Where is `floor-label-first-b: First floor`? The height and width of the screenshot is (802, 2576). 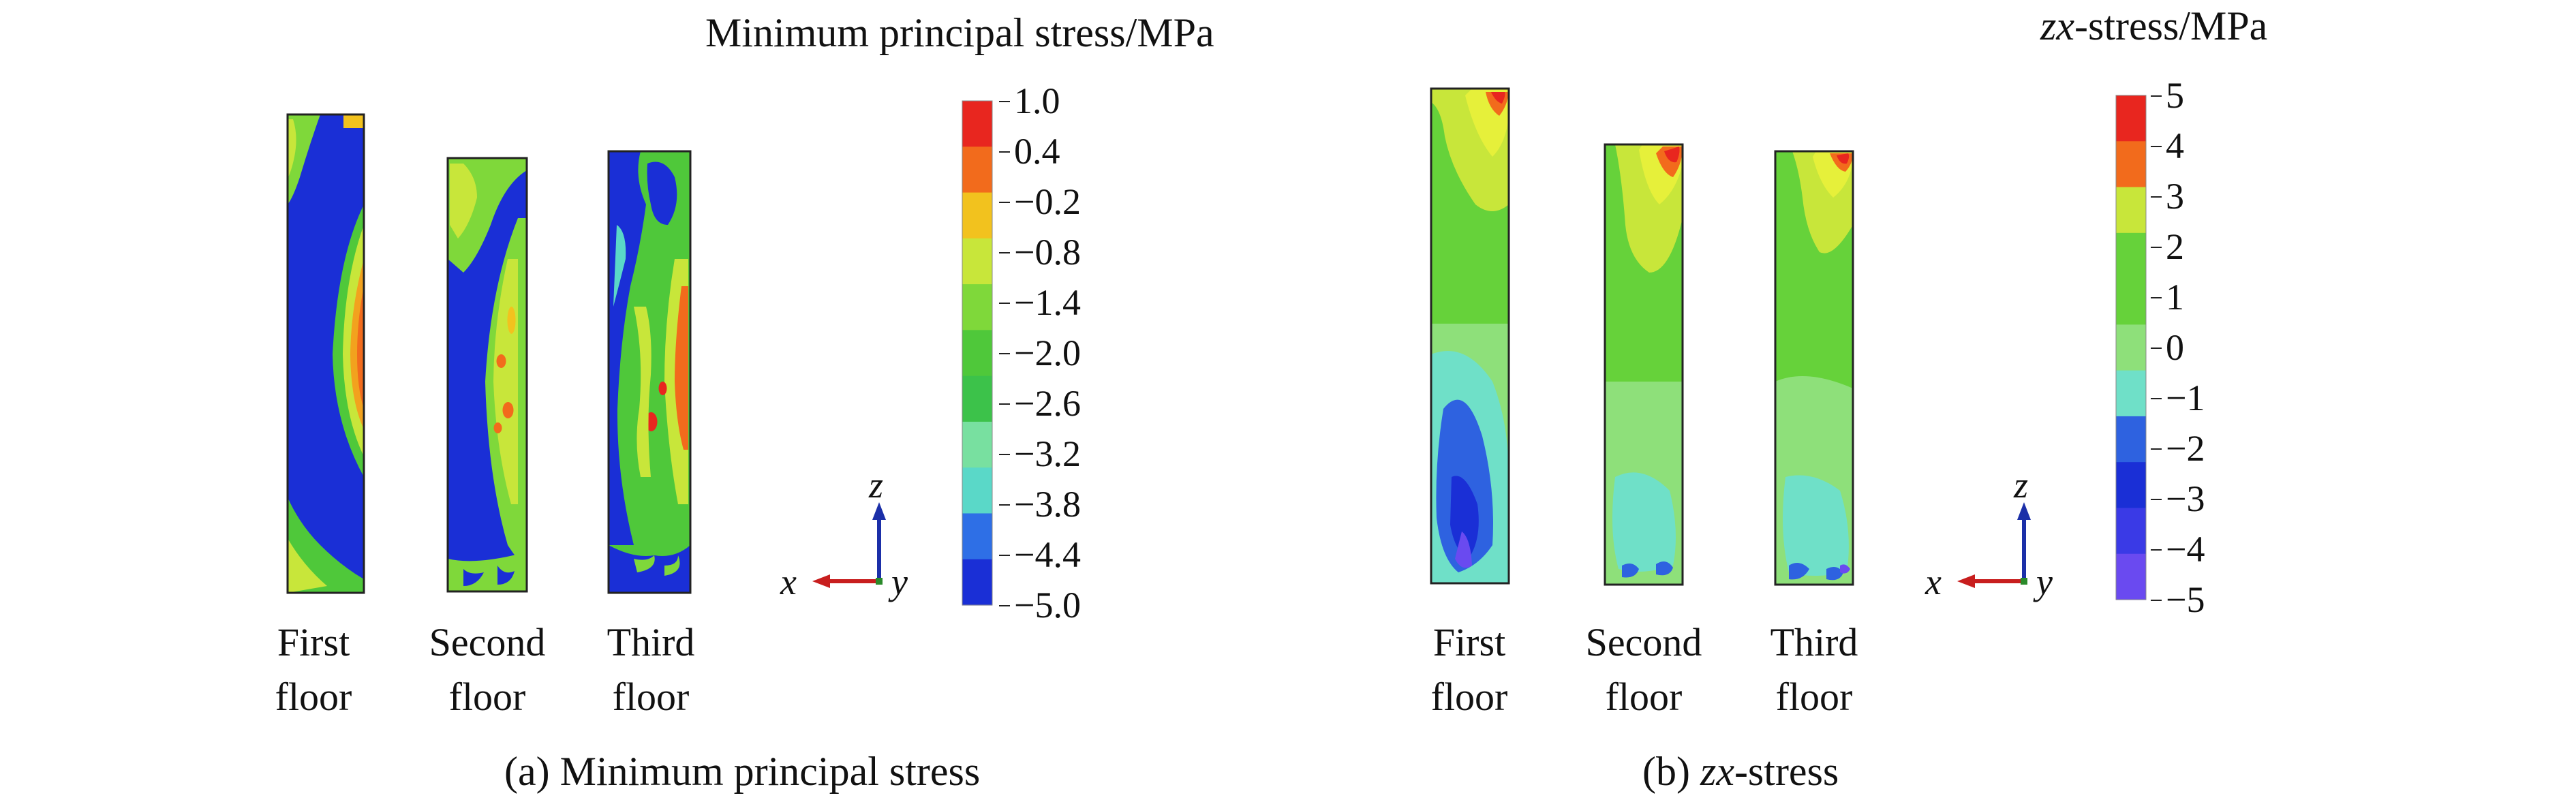 floor-label-first-b: First floor is located at coordinates (1469, 669).